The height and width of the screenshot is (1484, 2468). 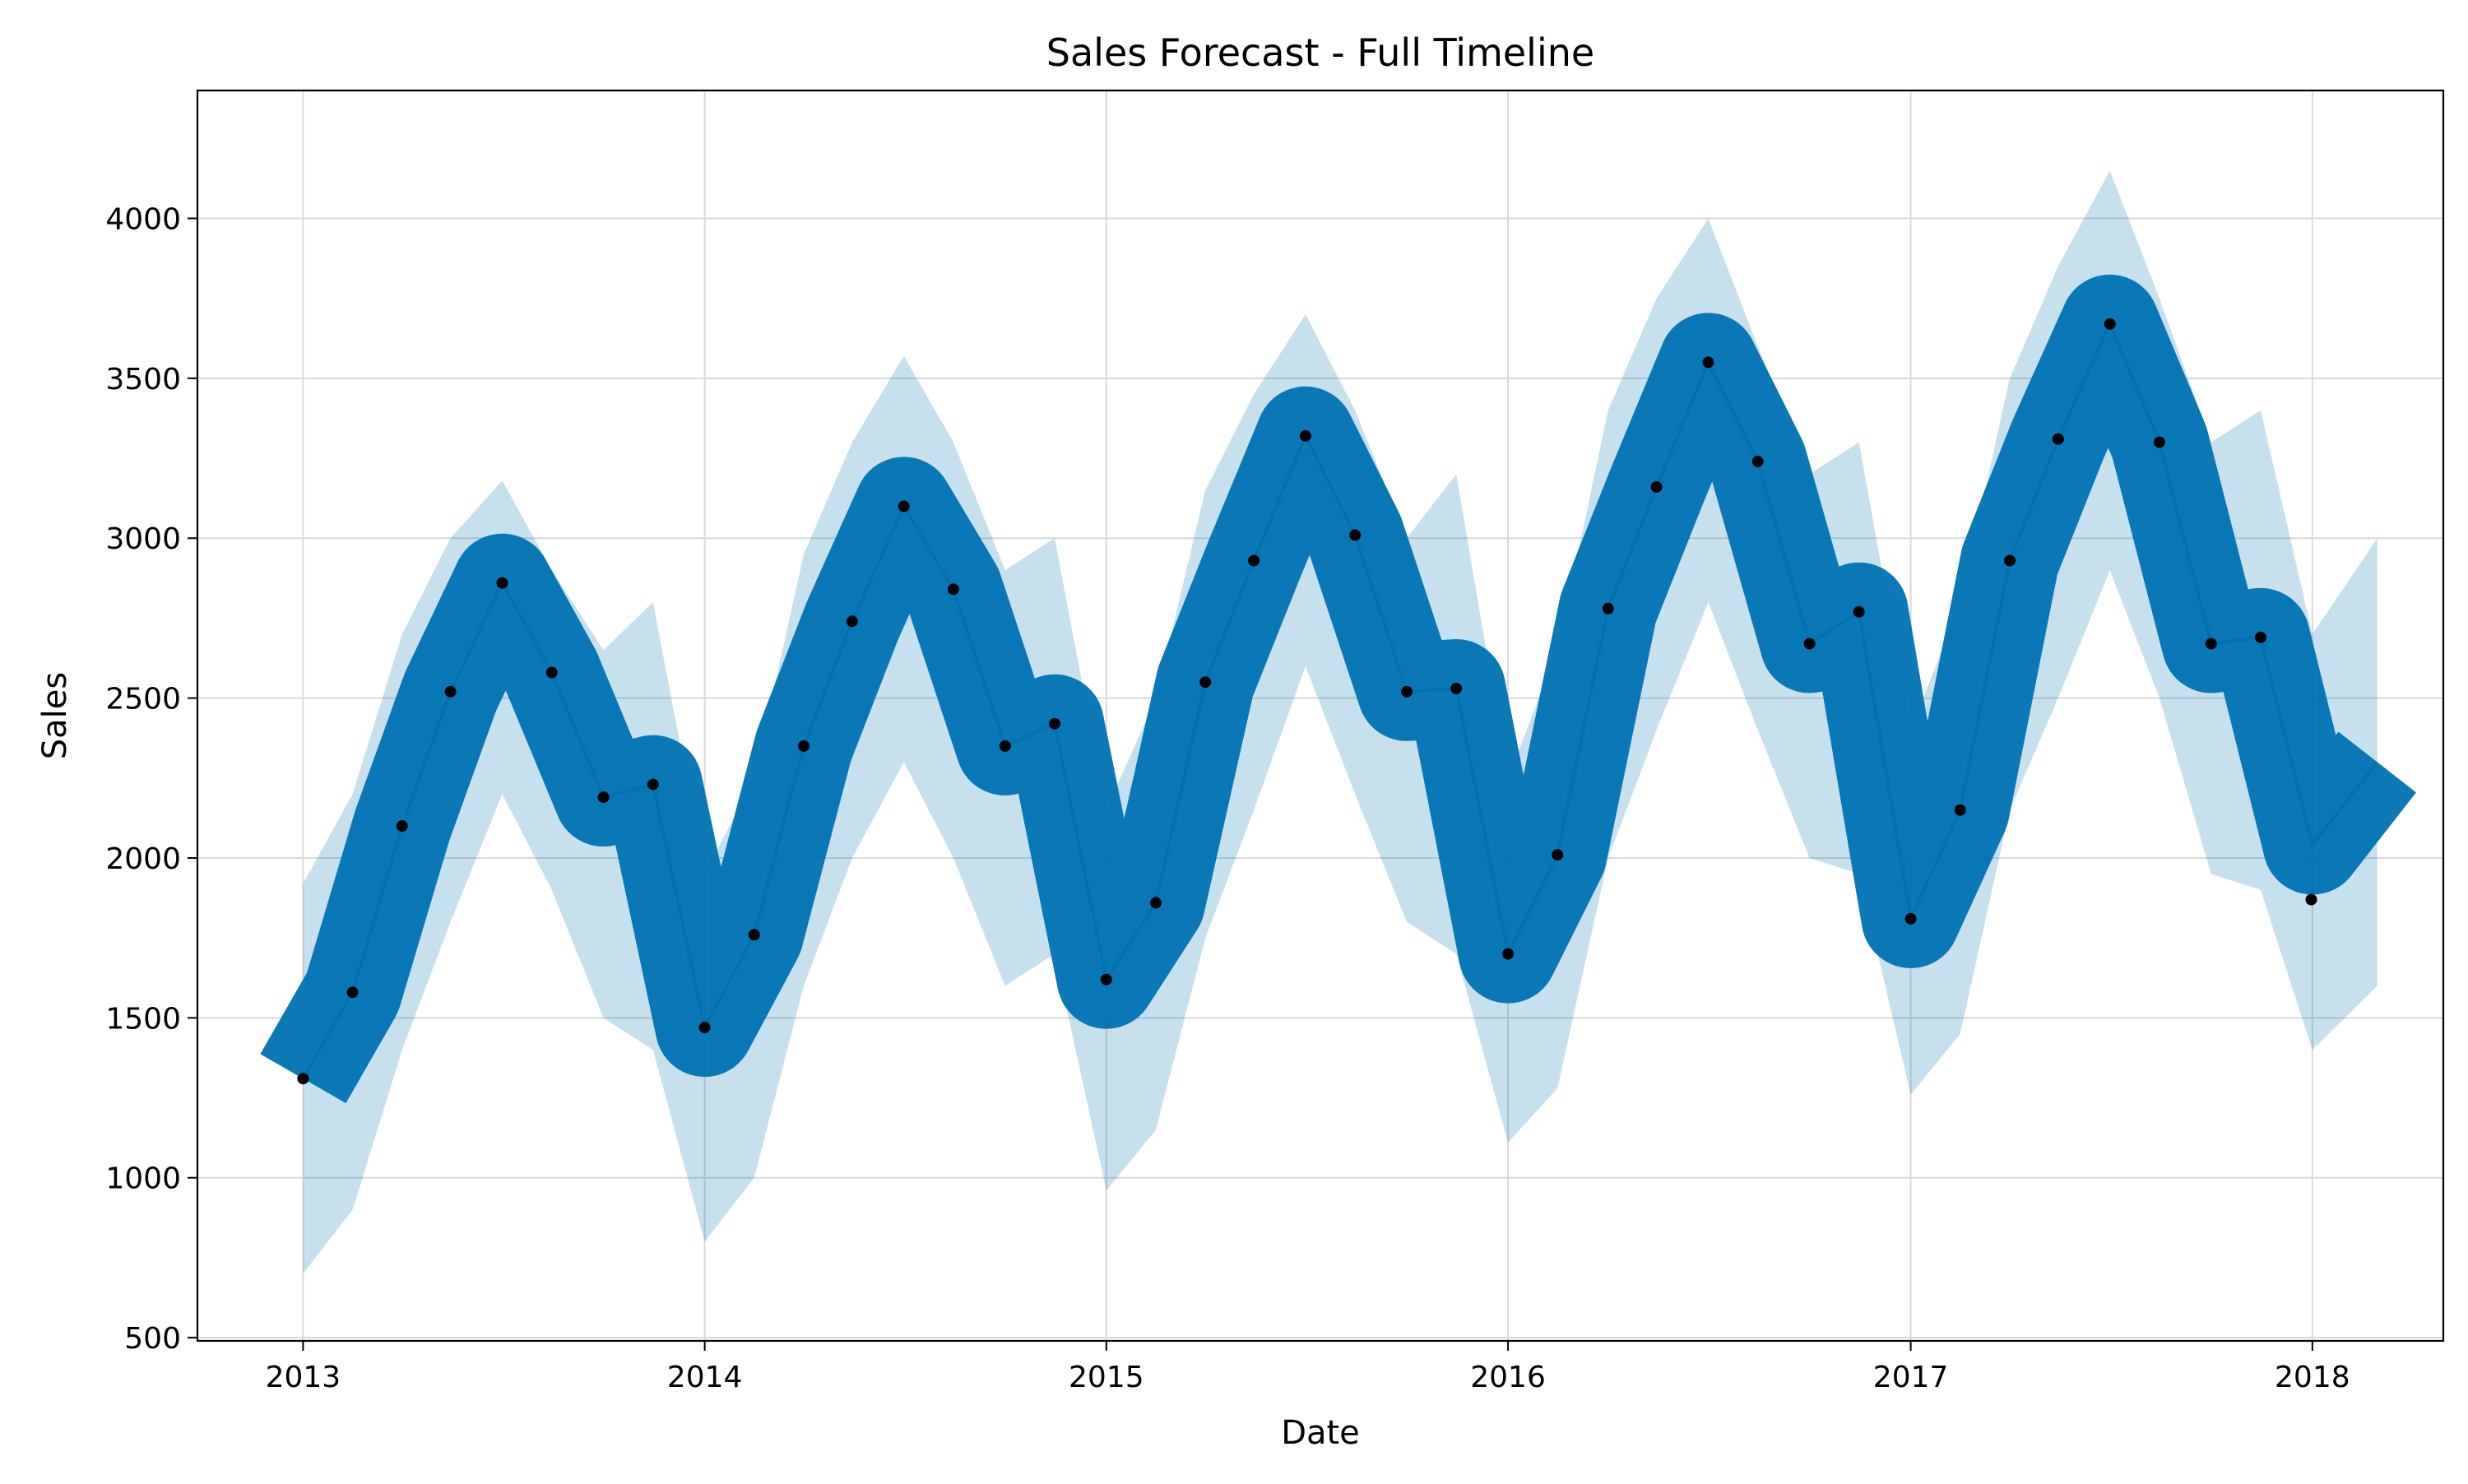 What do you see at coordinates (1911, 1377) in the screenshot?
I see `x-tick-label: 2017` at bounding box center [1911, 1377].